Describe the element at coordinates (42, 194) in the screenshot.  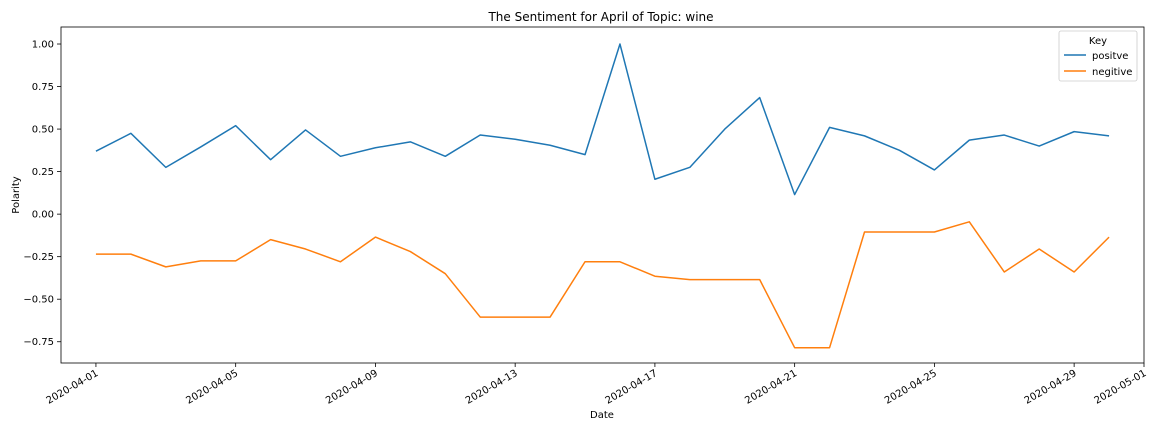
I see `y-axis: 1.00 0.75 0.50 0.25 0.00 −0.25 −0.50 −0.75` at that location.